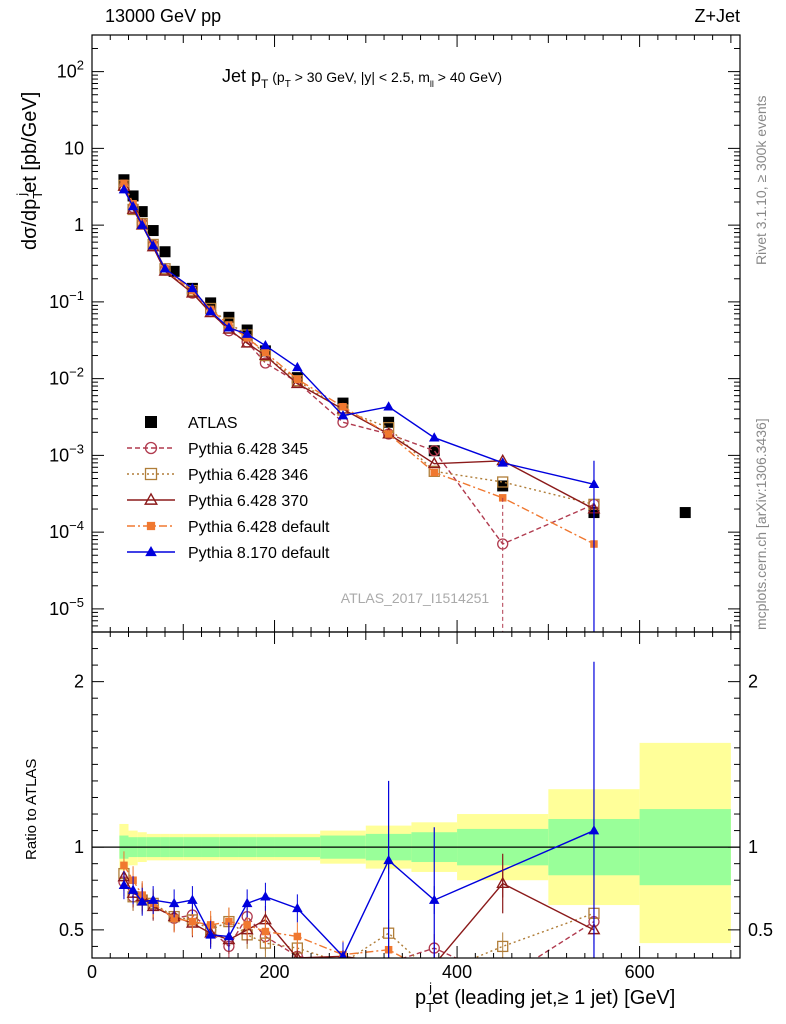 The height and width of the screenshot is (1024, 786). Describe the element at coordinates (640, 972) in the screenshot. I see `x-tick-label: 600` at that location.